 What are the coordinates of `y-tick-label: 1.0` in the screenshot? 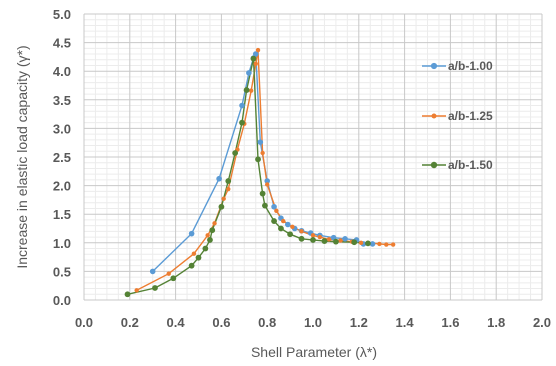 It's located at (62, 243).